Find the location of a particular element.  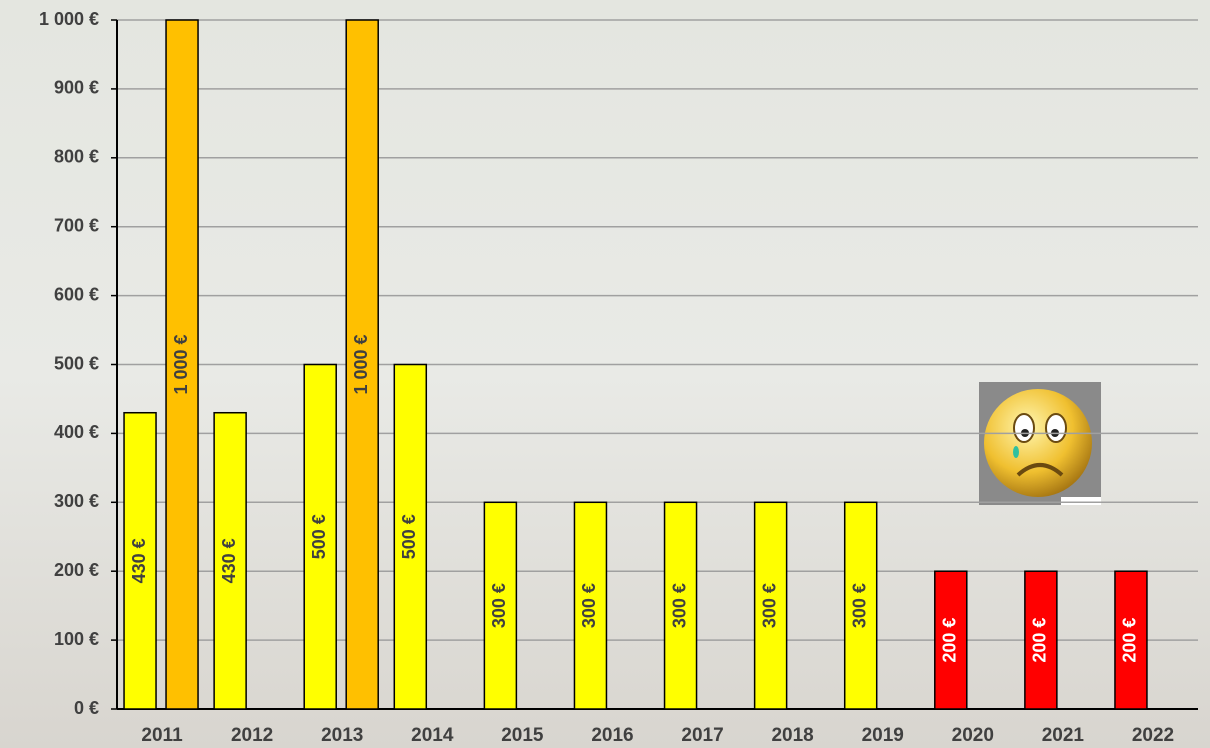

x-tick-label: 2015 is located at coordinates (522, 735).